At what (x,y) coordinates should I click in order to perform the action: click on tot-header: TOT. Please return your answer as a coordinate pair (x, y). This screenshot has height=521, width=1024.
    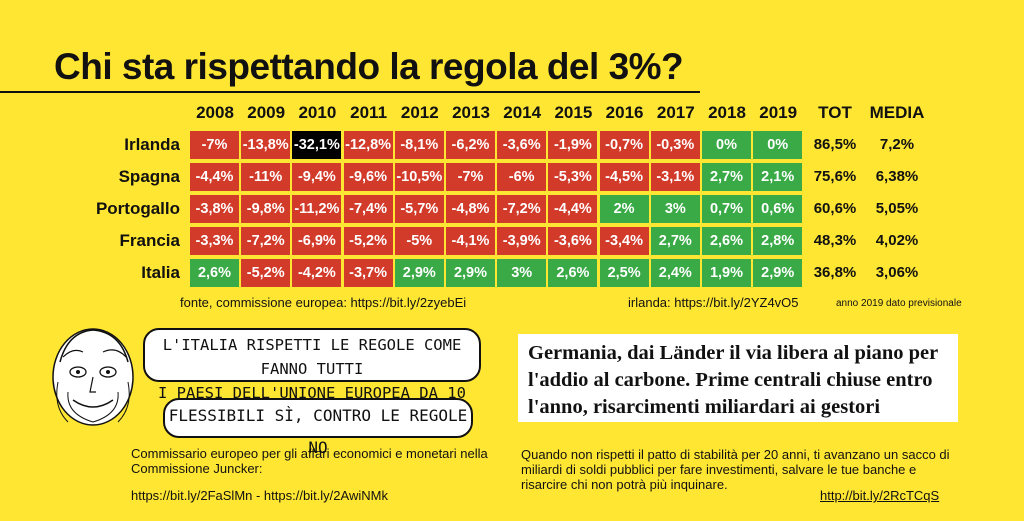
    Looking at the image, I should click on (835, 112).